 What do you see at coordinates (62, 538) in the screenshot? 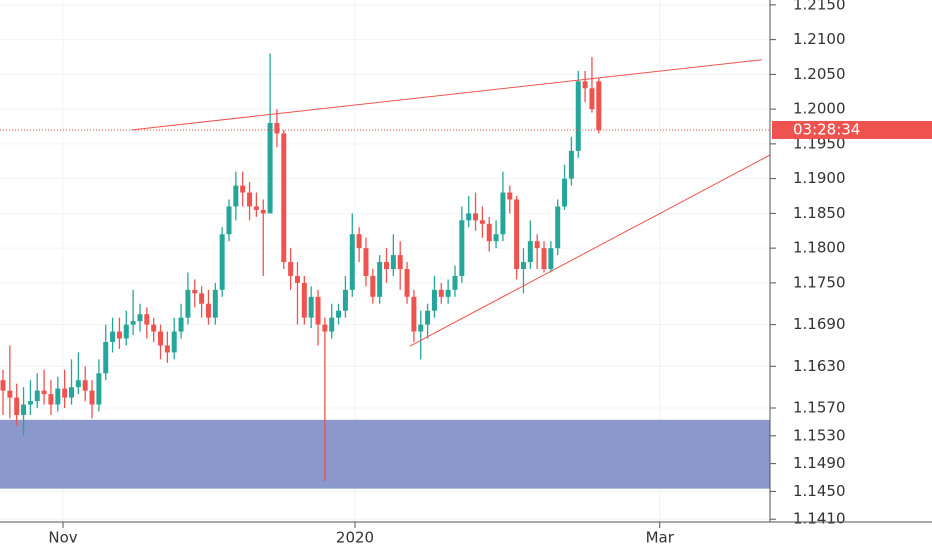
I see `x-tick-label: Nov` at bounding box center [62, 538].